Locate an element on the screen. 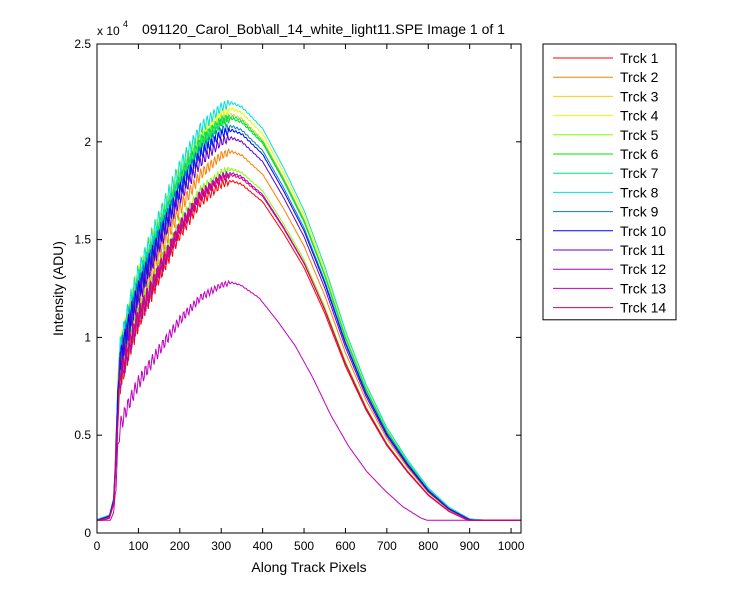  x-tick-label: 100 is located at coordinates (138, 546).